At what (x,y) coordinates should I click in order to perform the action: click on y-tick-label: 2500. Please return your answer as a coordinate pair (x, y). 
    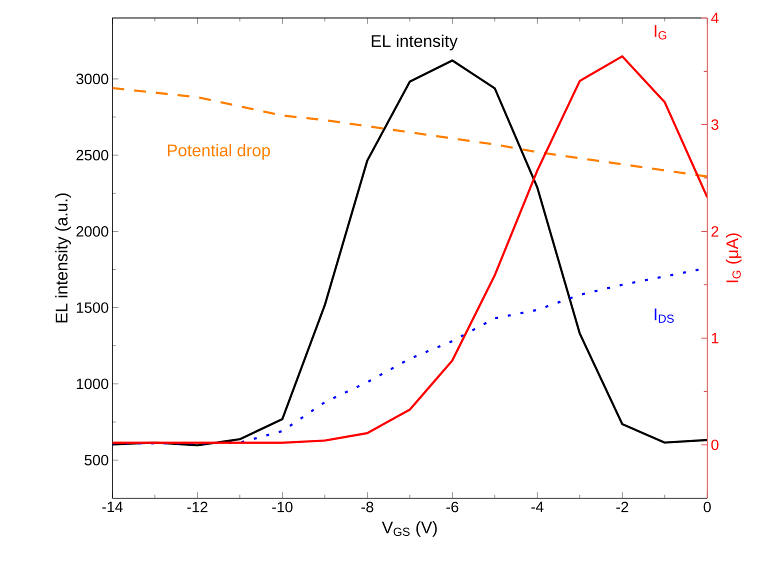
    Looking at the image, I should click on (92, 155).